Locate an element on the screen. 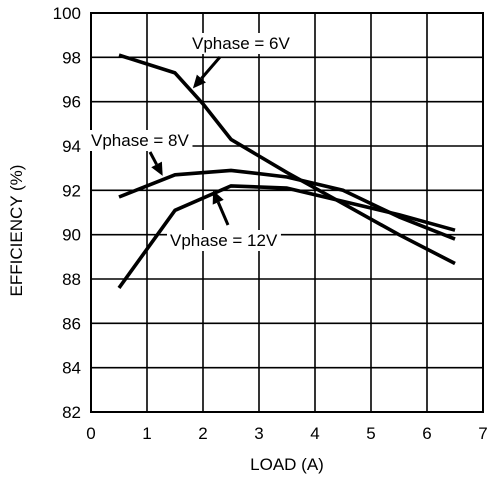  annotation-label-8v: Vphase = 8V is located at coordinates (140, 140).